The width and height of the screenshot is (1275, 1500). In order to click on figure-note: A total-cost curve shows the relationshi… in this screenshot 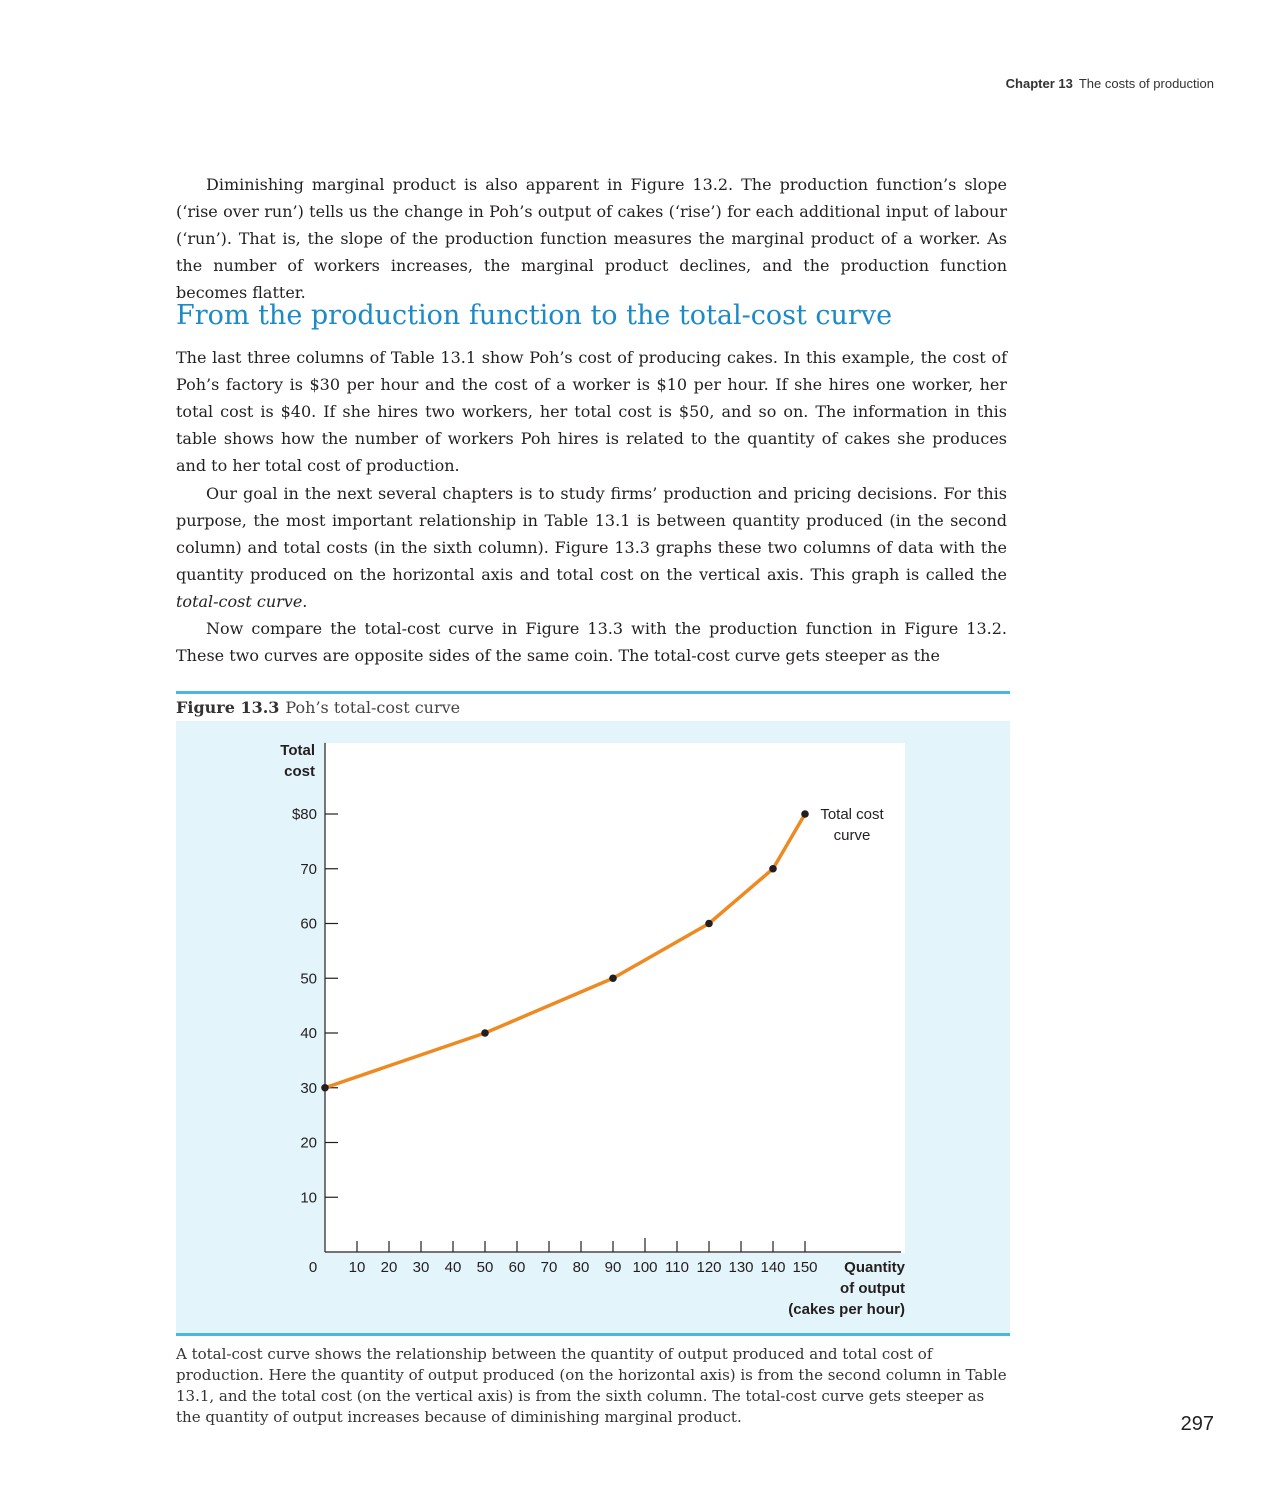, I will do `click(591, 1385)`.